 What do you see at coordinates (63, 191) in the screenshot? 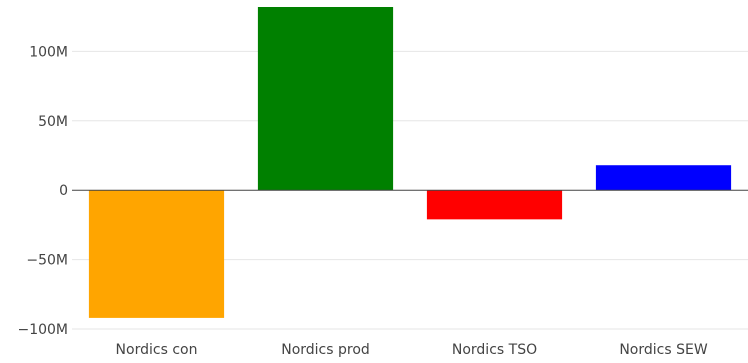
I see `y-tick-label: 0` at bounding box center [63, 191].